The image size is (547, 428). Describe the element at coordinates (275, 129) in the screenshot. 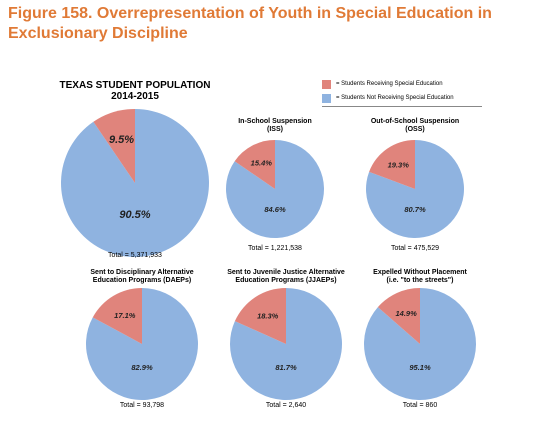

I see `chart-title-line-2: (ISS)` at that location.